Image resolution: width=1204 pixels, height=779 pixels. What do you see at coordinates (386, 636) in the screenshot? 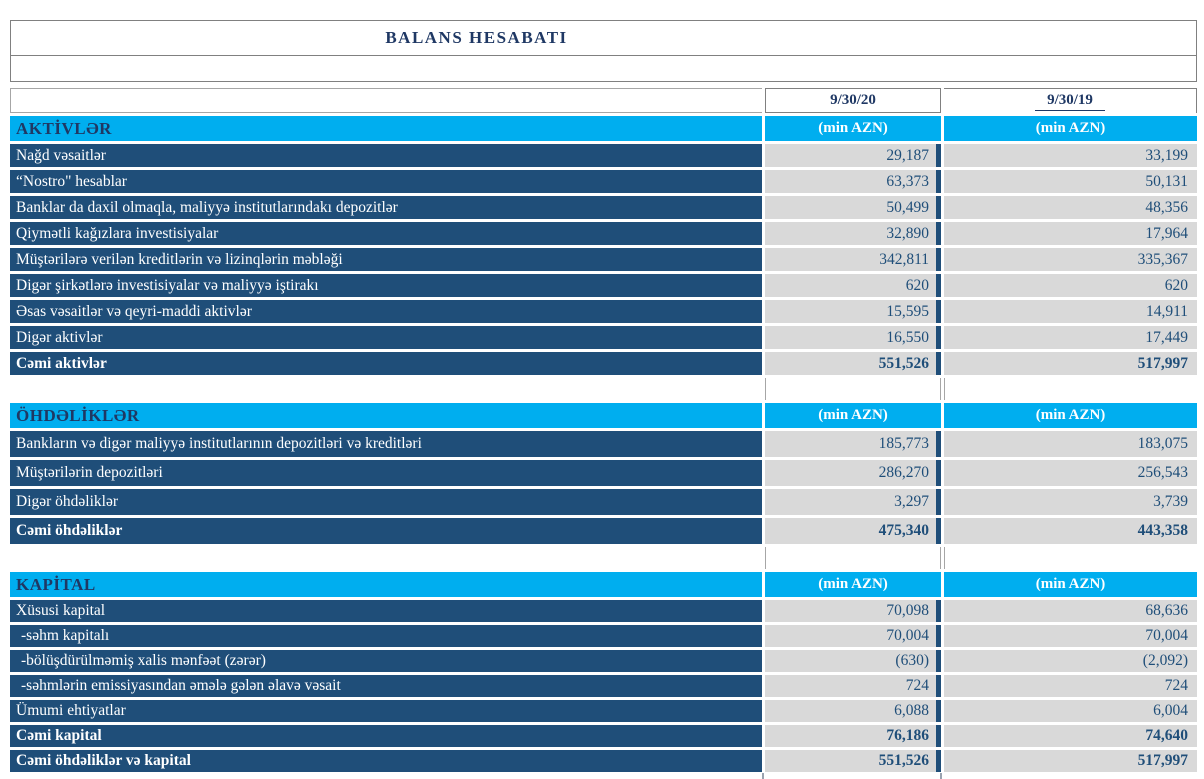
I see `row-label: -səhm kapitalı` at bounding box center [386, 636].